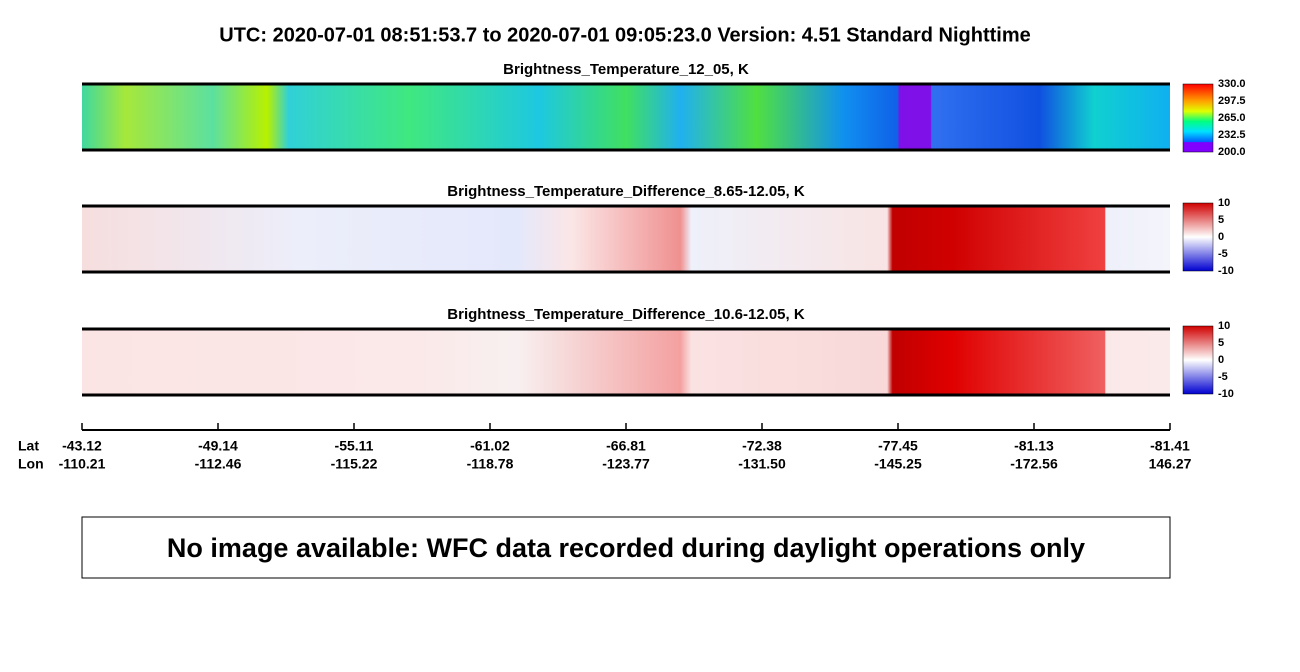  Describe the element at coordinates (354, 464) in the screenshot. I see `lon-tick-label: -115.22` at that location.